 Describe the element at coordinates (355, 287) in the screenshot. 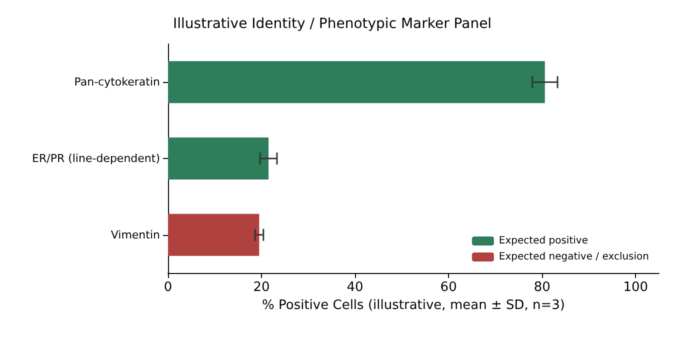

I see `x-tick-label: 40` at that location.